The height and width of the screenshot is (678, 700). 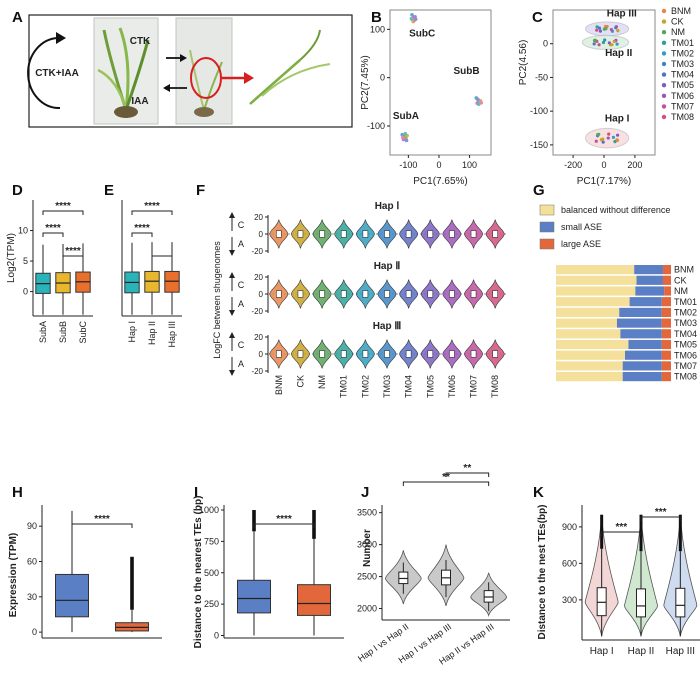 What do you see at coordinates (682, 117) in the screenshot?
I see `legend-label: TM08` at bounding box center [682, 117].